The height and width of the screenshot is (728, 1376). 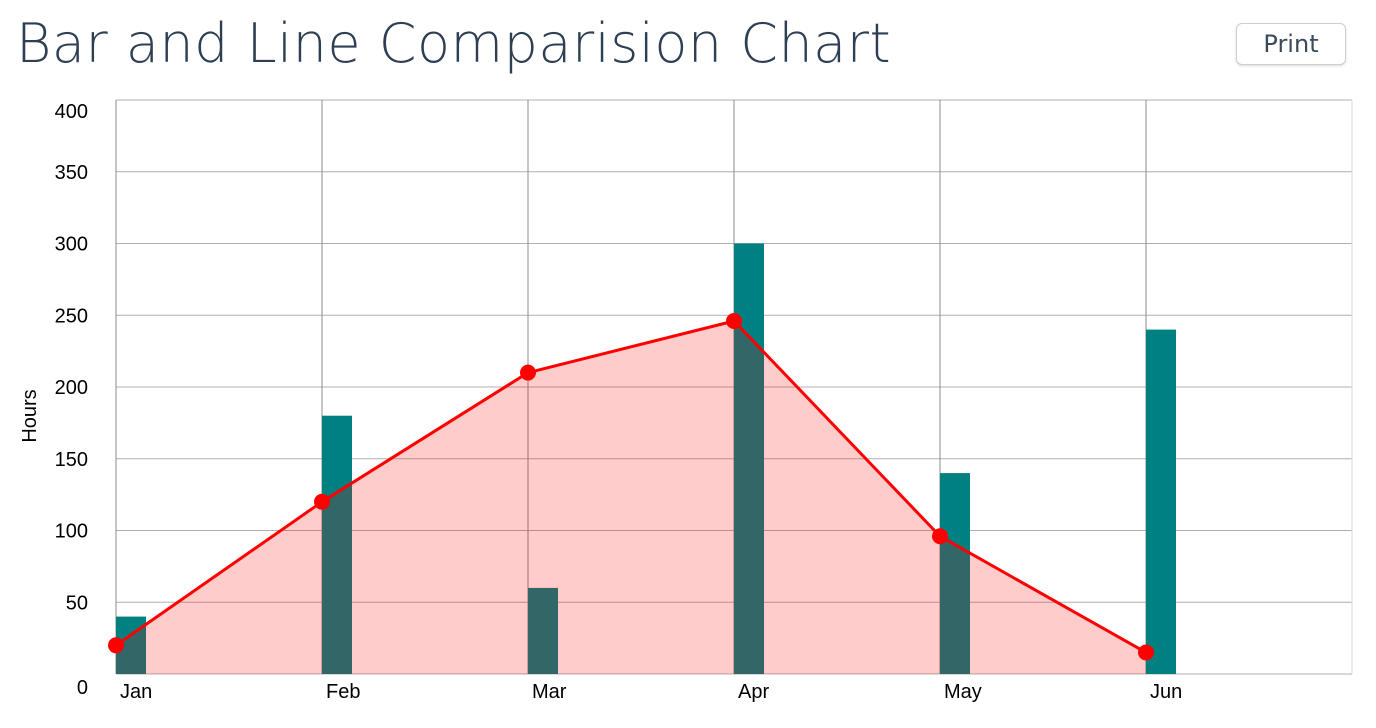 I want to click on y-tick-label: 0, so click(x=82, y=688).